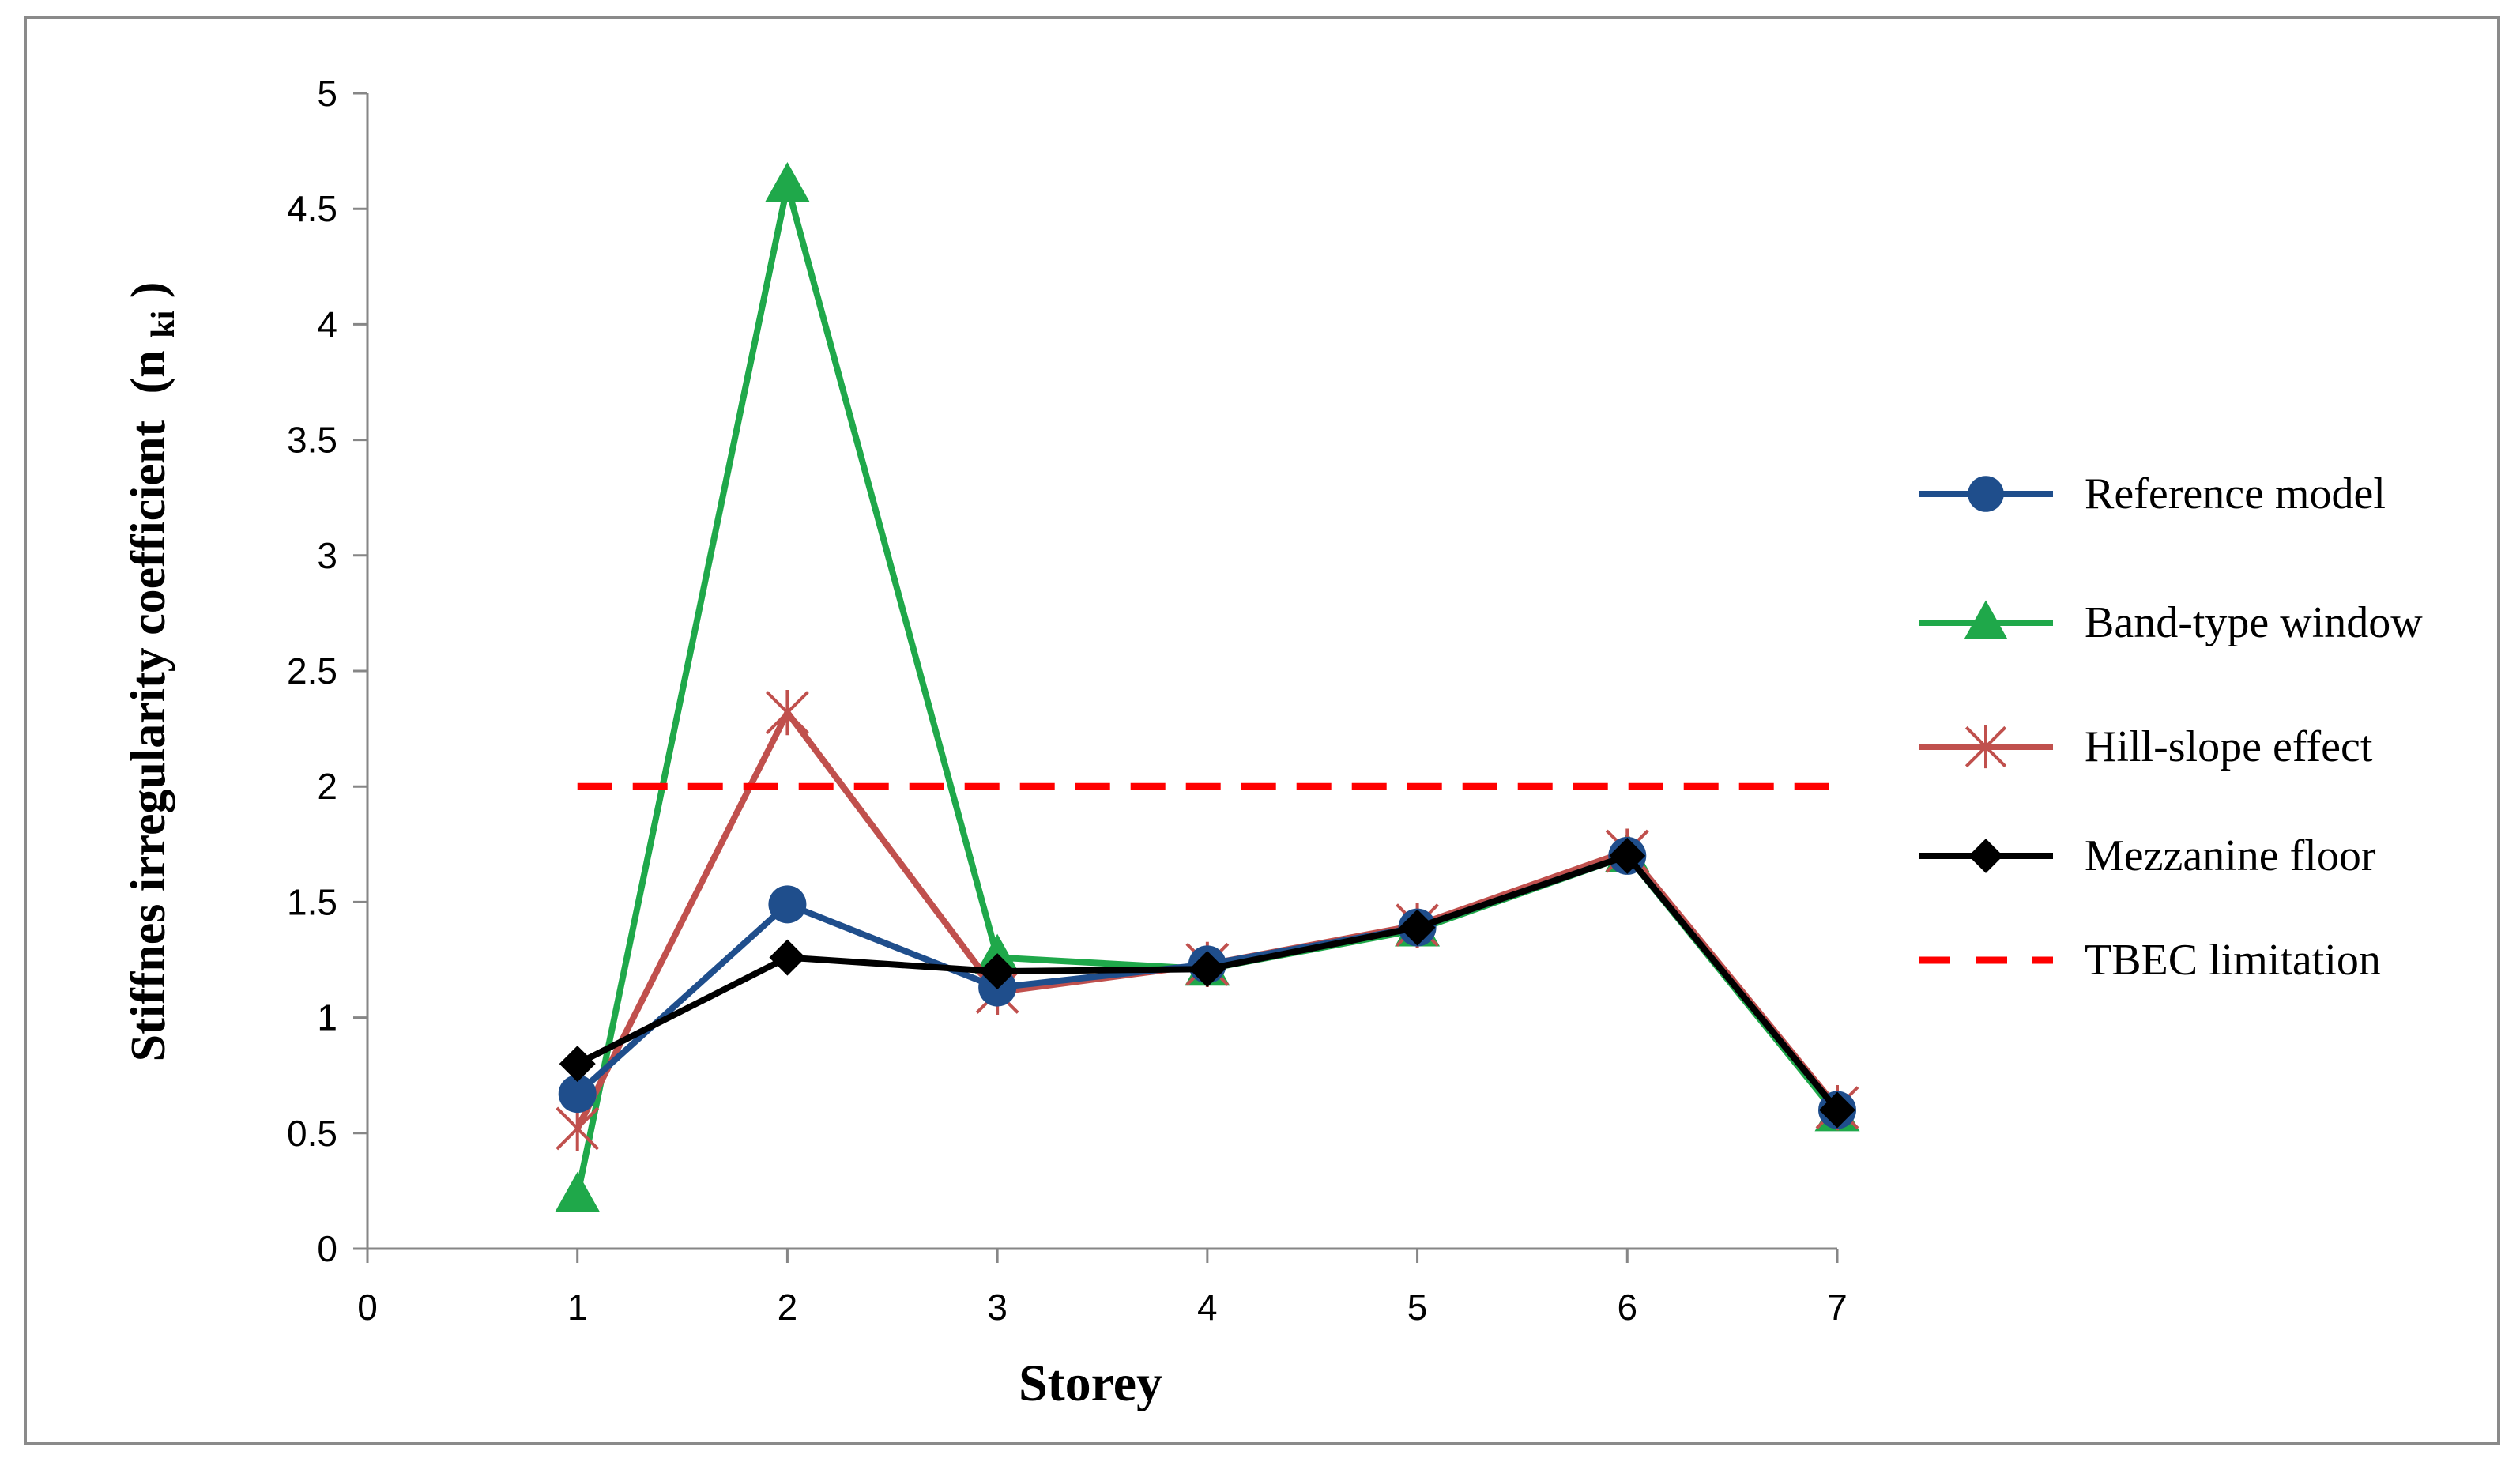 The image size is (2520, 1466). I want to click on series-mezzanine-floor, so click(1207, 983).